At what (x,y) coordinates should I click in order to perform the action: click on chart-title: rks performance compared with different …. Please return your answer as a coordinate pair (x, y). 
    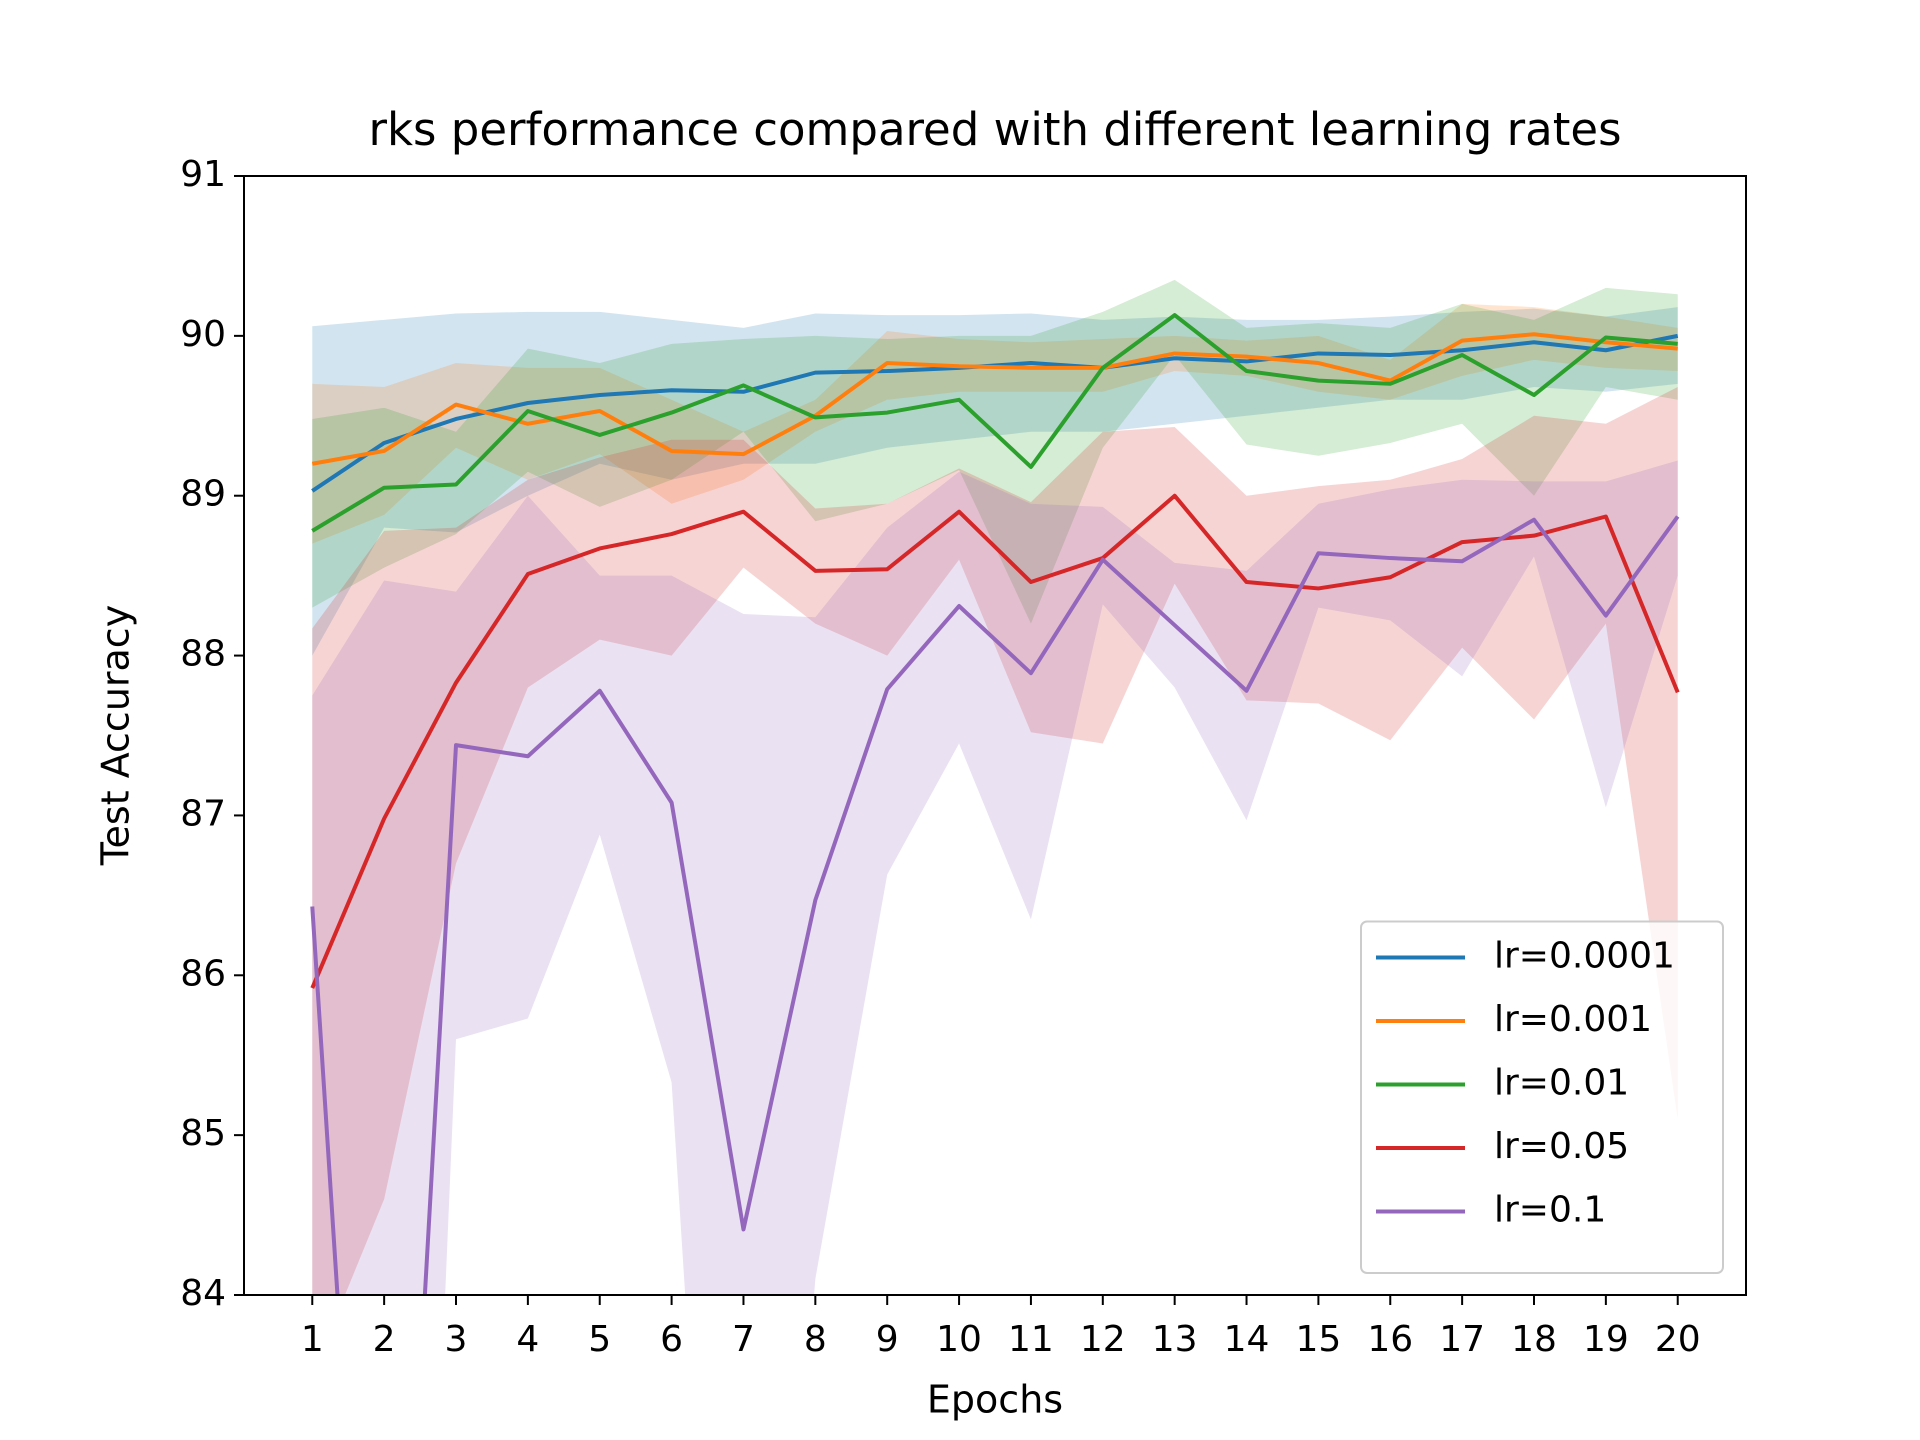
    Looking at the image, I should click on (994, 129).